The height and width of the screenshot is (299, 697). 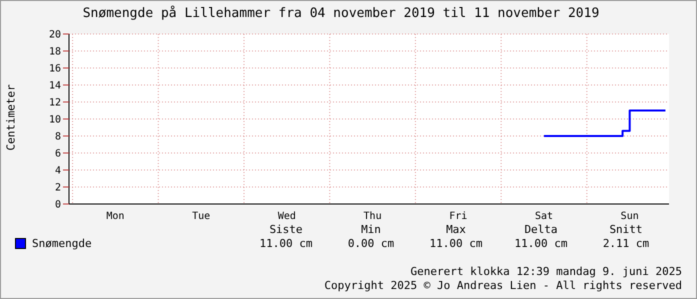 What do you see at coordinates (541, 229) in the screenshot?
I see `text: Delta` at bounding box center [541, 229].